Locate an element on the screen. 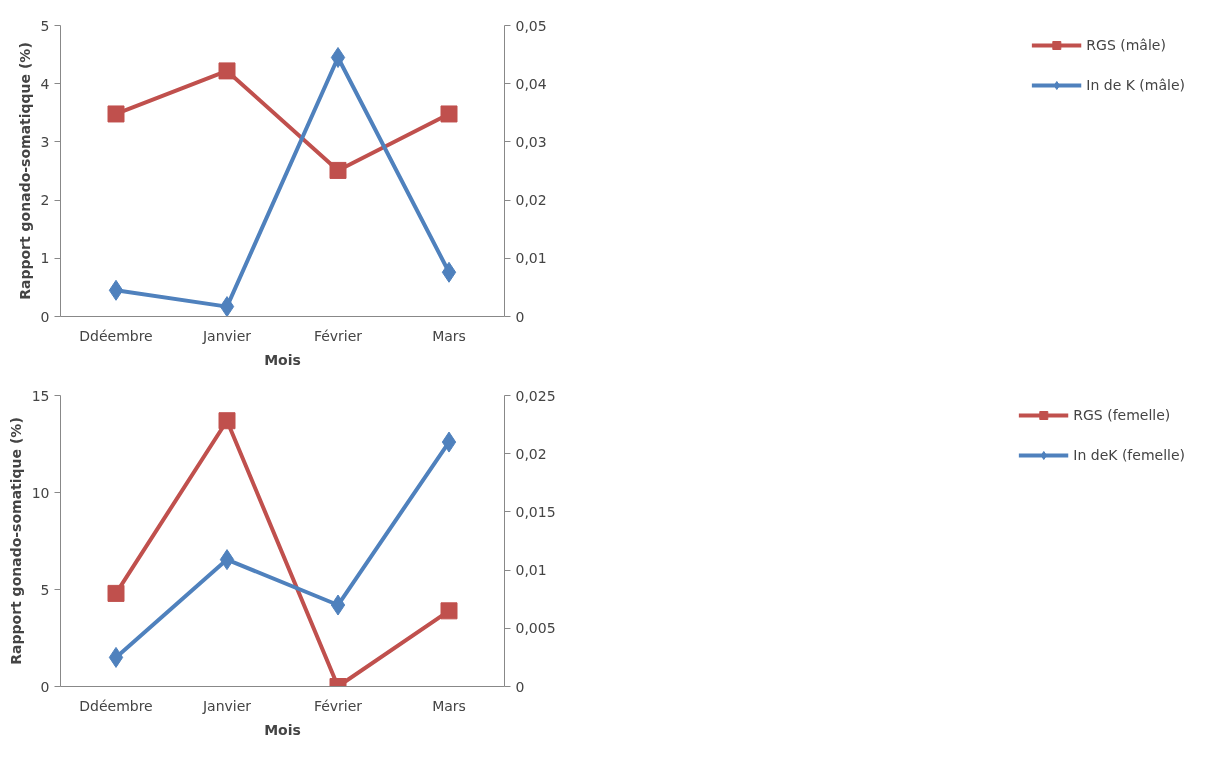  y2-tick-label: 0,015 is located at coordinates (535, 511).